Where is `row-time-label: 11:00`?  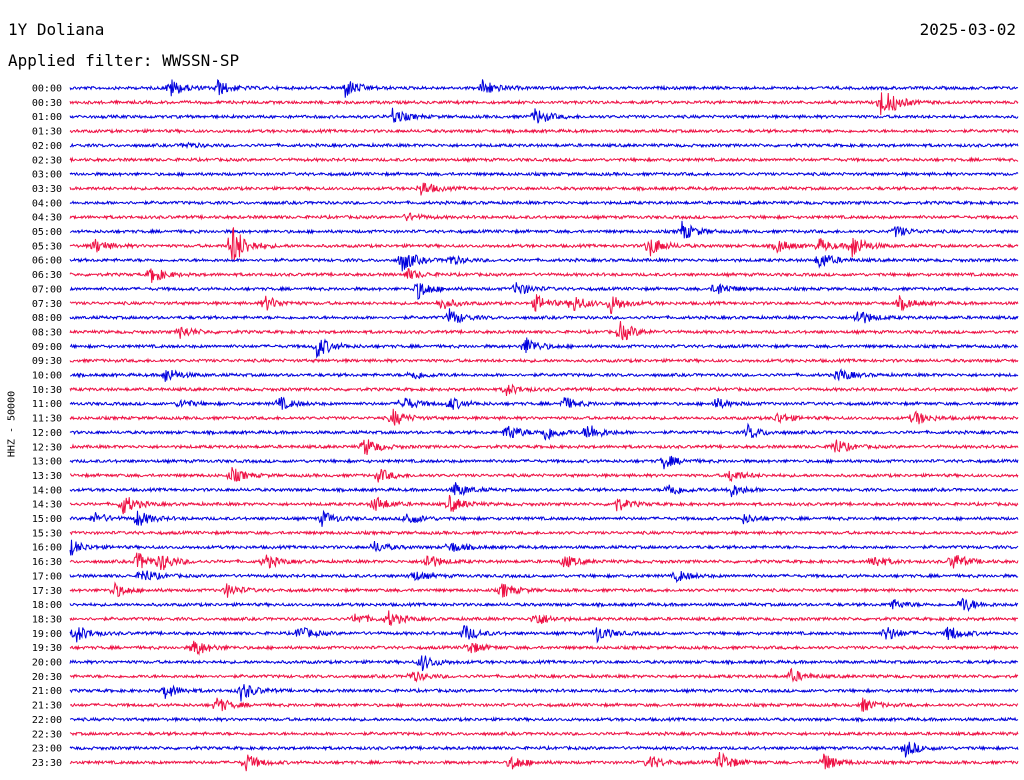
row-time-label: 11:00 is located at coordinates (47, 404).